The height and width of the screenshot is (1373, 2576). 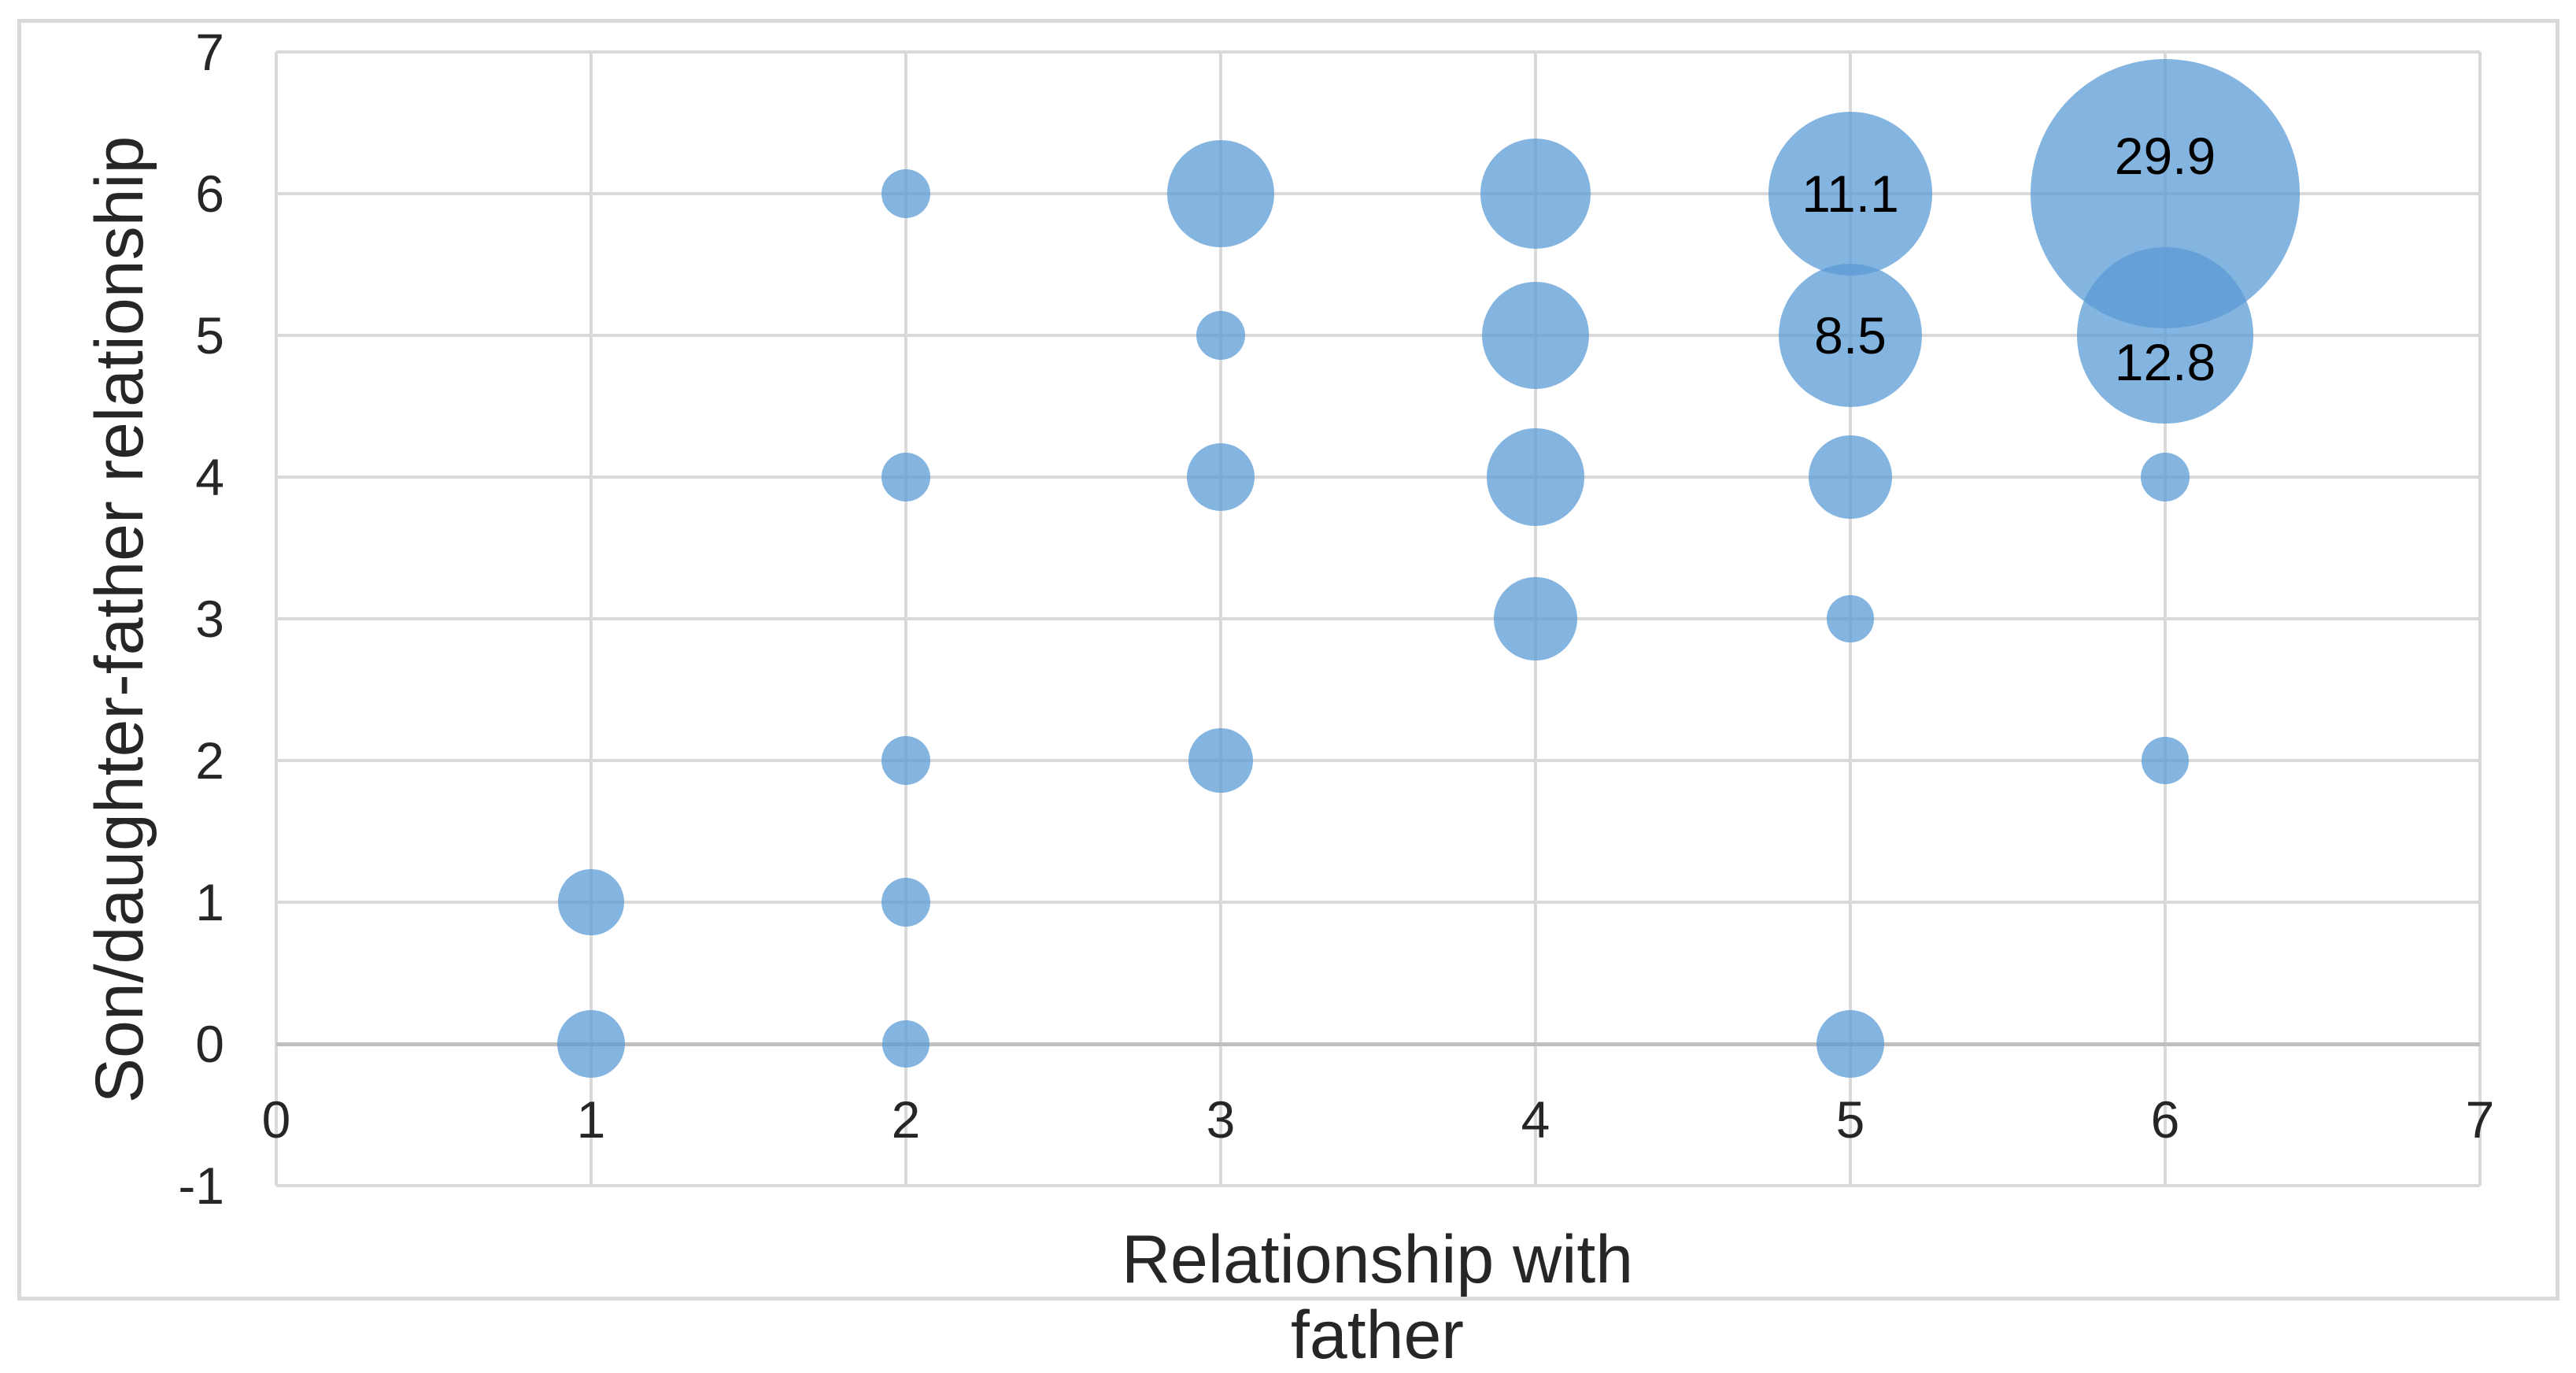 I want to click on y-tick-label: 5, so click(x=210, y=335).